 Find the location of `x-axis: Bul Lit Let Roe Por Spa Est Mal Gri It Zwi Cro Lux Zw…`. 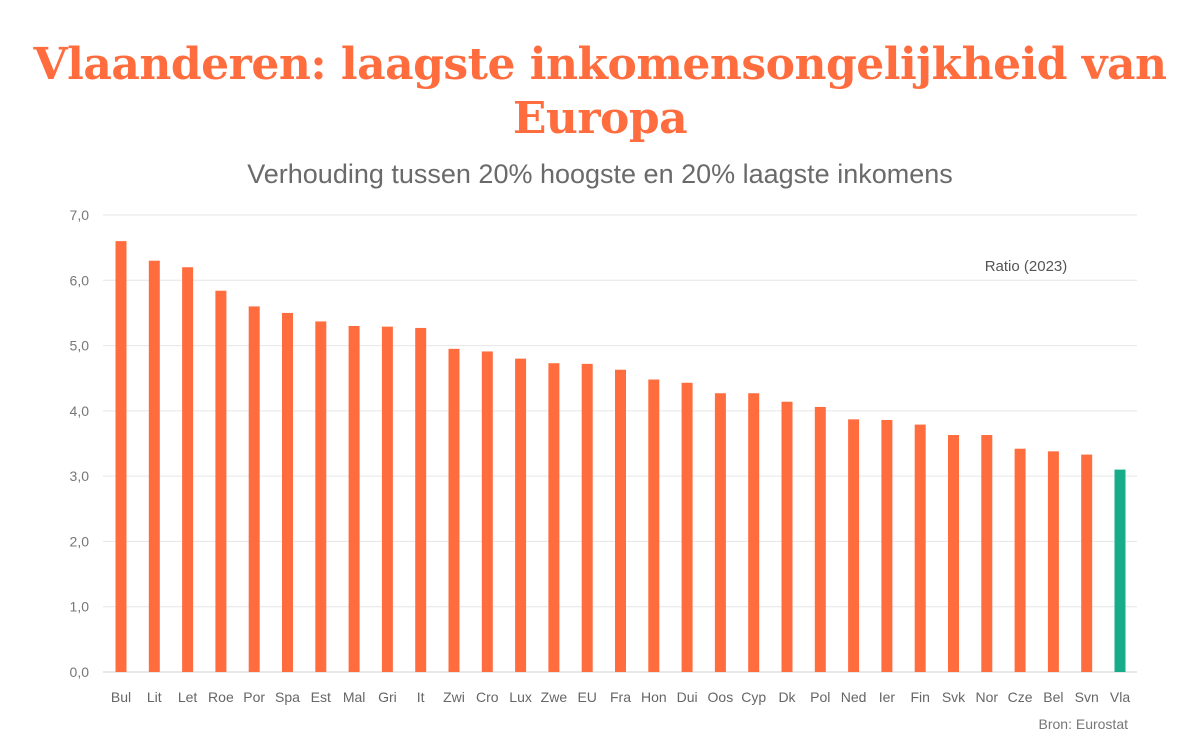

x-axis: Bul Lit Let Roe Por Spa Est Mal Gri It Zwi Cro Lux Zw… is located at coordinates (620, 697).